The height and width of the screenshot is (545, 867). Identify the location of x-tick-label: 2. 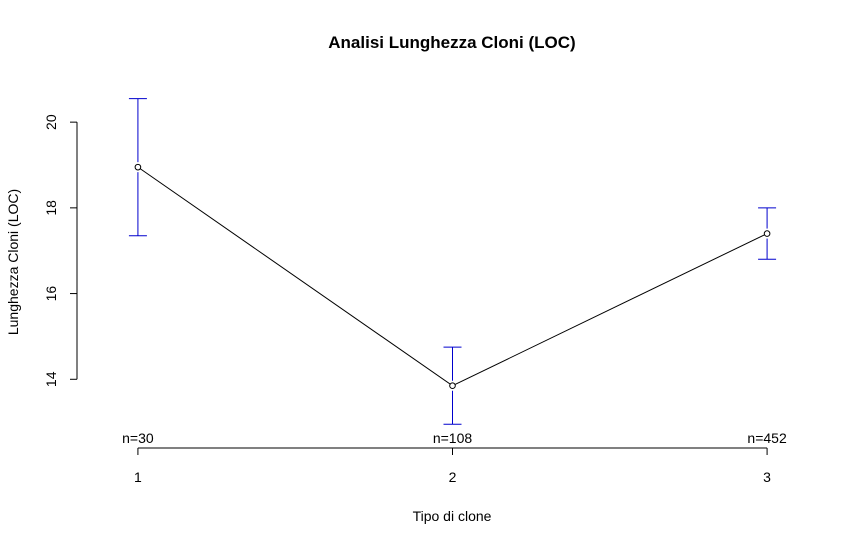
(453, 477).